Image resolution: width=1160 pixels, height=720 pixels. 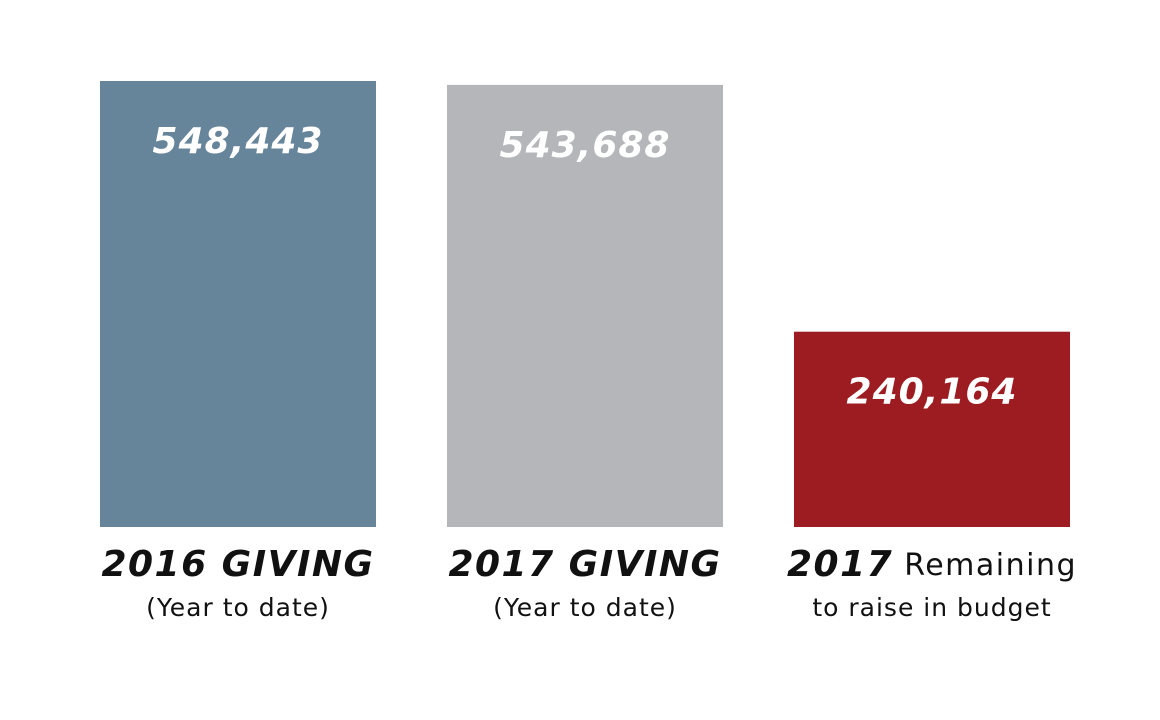 I want to click on category-label: 2016 GIVING, so click(x=237, y=564).